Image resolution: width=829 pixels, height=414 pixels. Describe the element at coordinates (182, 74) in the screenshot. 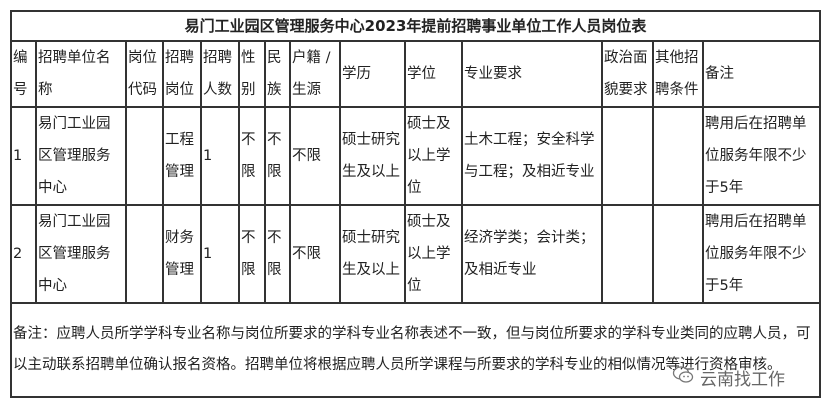

I see `column-header: 招聘岗位` at that location.